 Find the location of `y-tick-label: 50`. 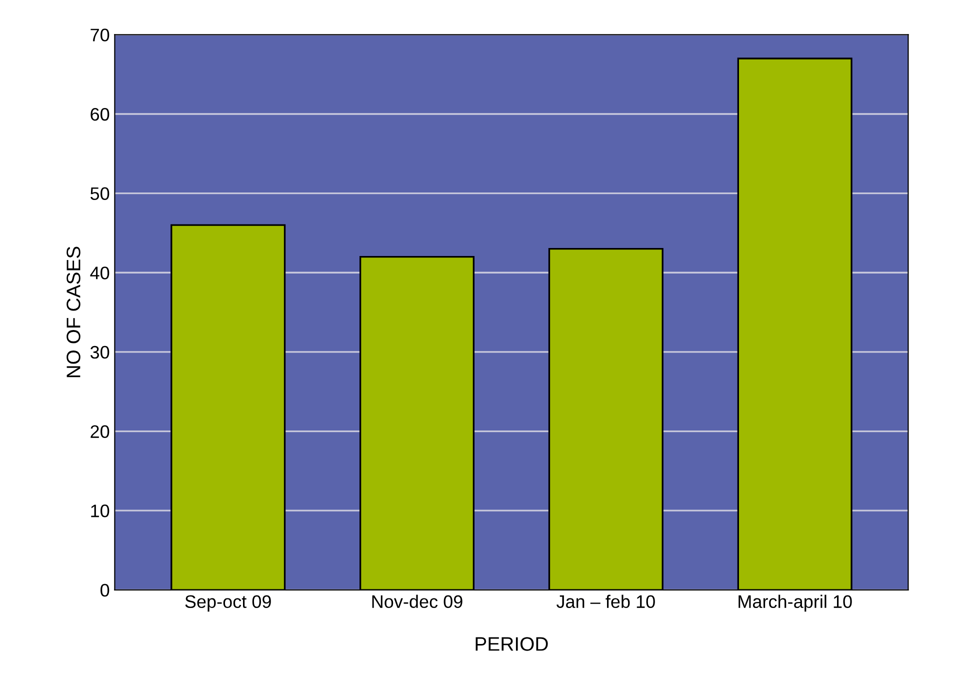

y-tick-label: 50 is located at coordinates (100, 193).